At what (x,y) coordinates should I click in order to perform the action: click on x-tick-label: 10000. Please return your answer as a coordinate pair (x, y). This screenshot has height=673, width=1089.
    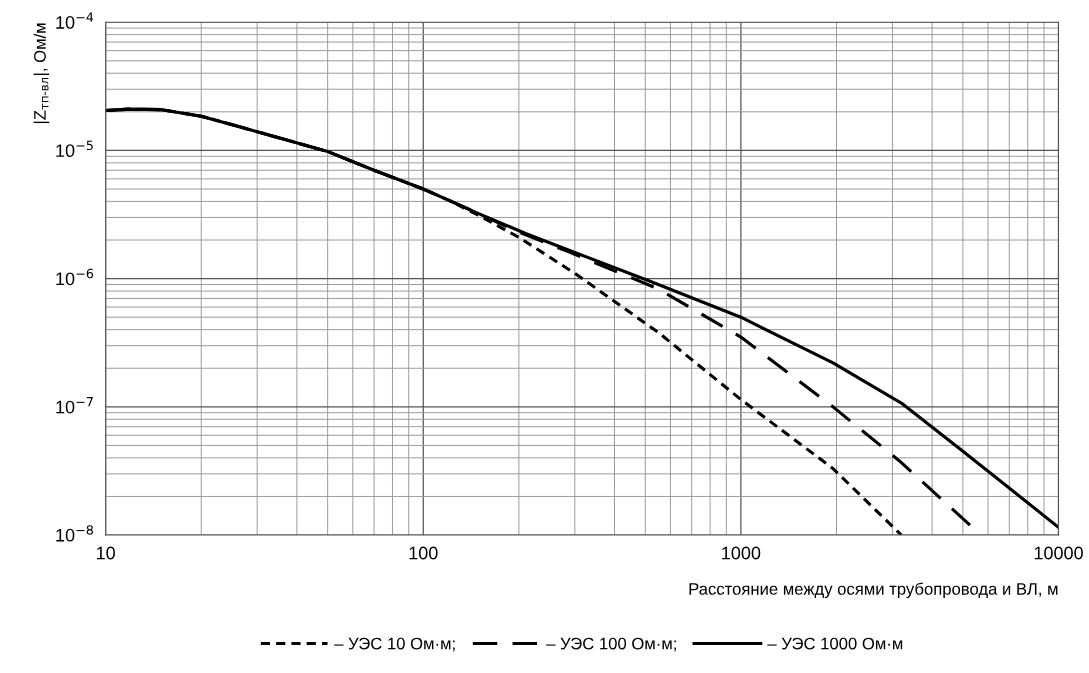
    Looking at the image, I should click on (1058, 553).